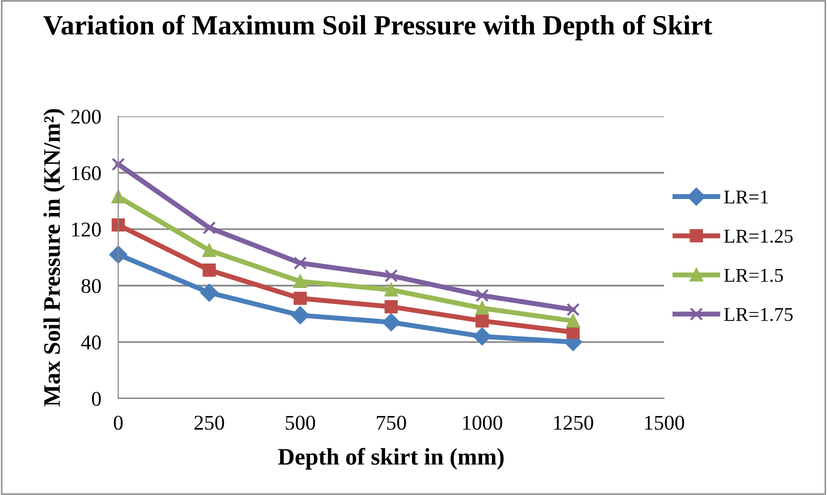 The width and height of the screenshot is (827, 495). Describe the element at coordinates (96, 399) in the screenshot. I see `y-tick-label: 0` at that location.